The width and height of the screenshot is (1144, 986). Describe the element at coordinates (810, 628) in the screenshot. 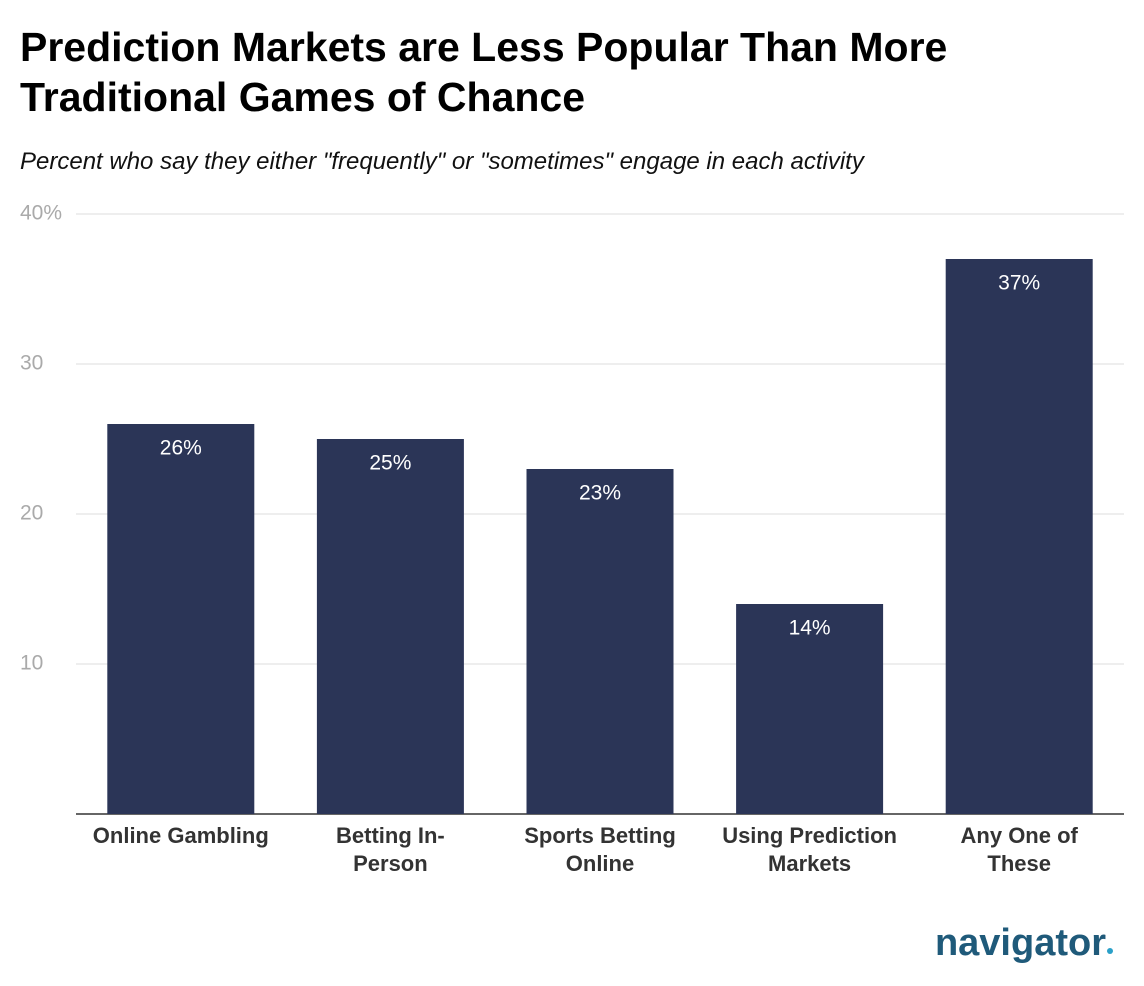

I see `value-label: 14%` at that location.